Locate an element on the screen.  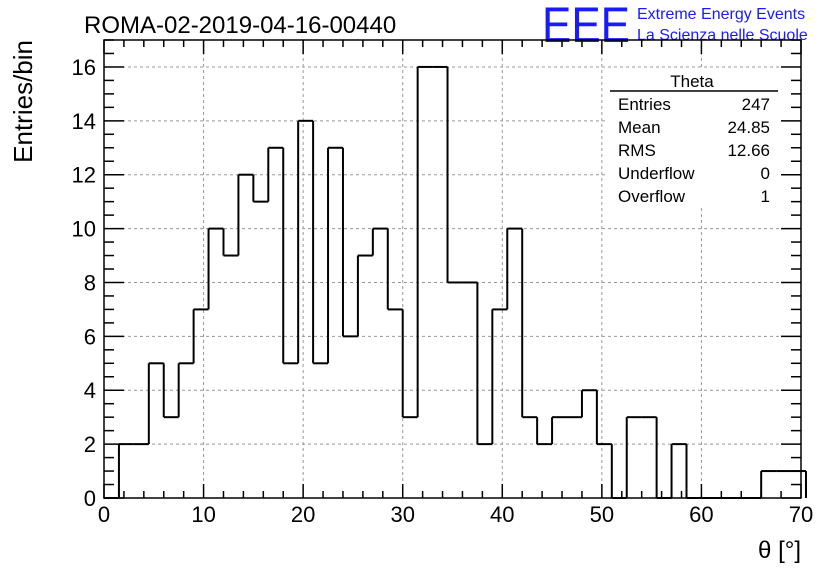
x-tick-label: 30 is located at coordinates (402, 514).